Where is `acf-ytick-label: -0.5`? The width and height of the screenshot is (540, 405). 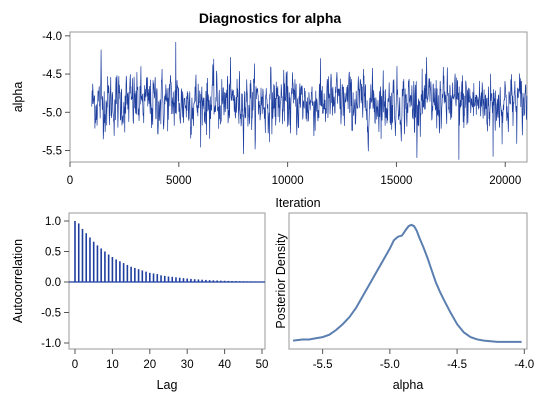 acf-ytick-label: -0.5 is located at coordinates (51, 314).